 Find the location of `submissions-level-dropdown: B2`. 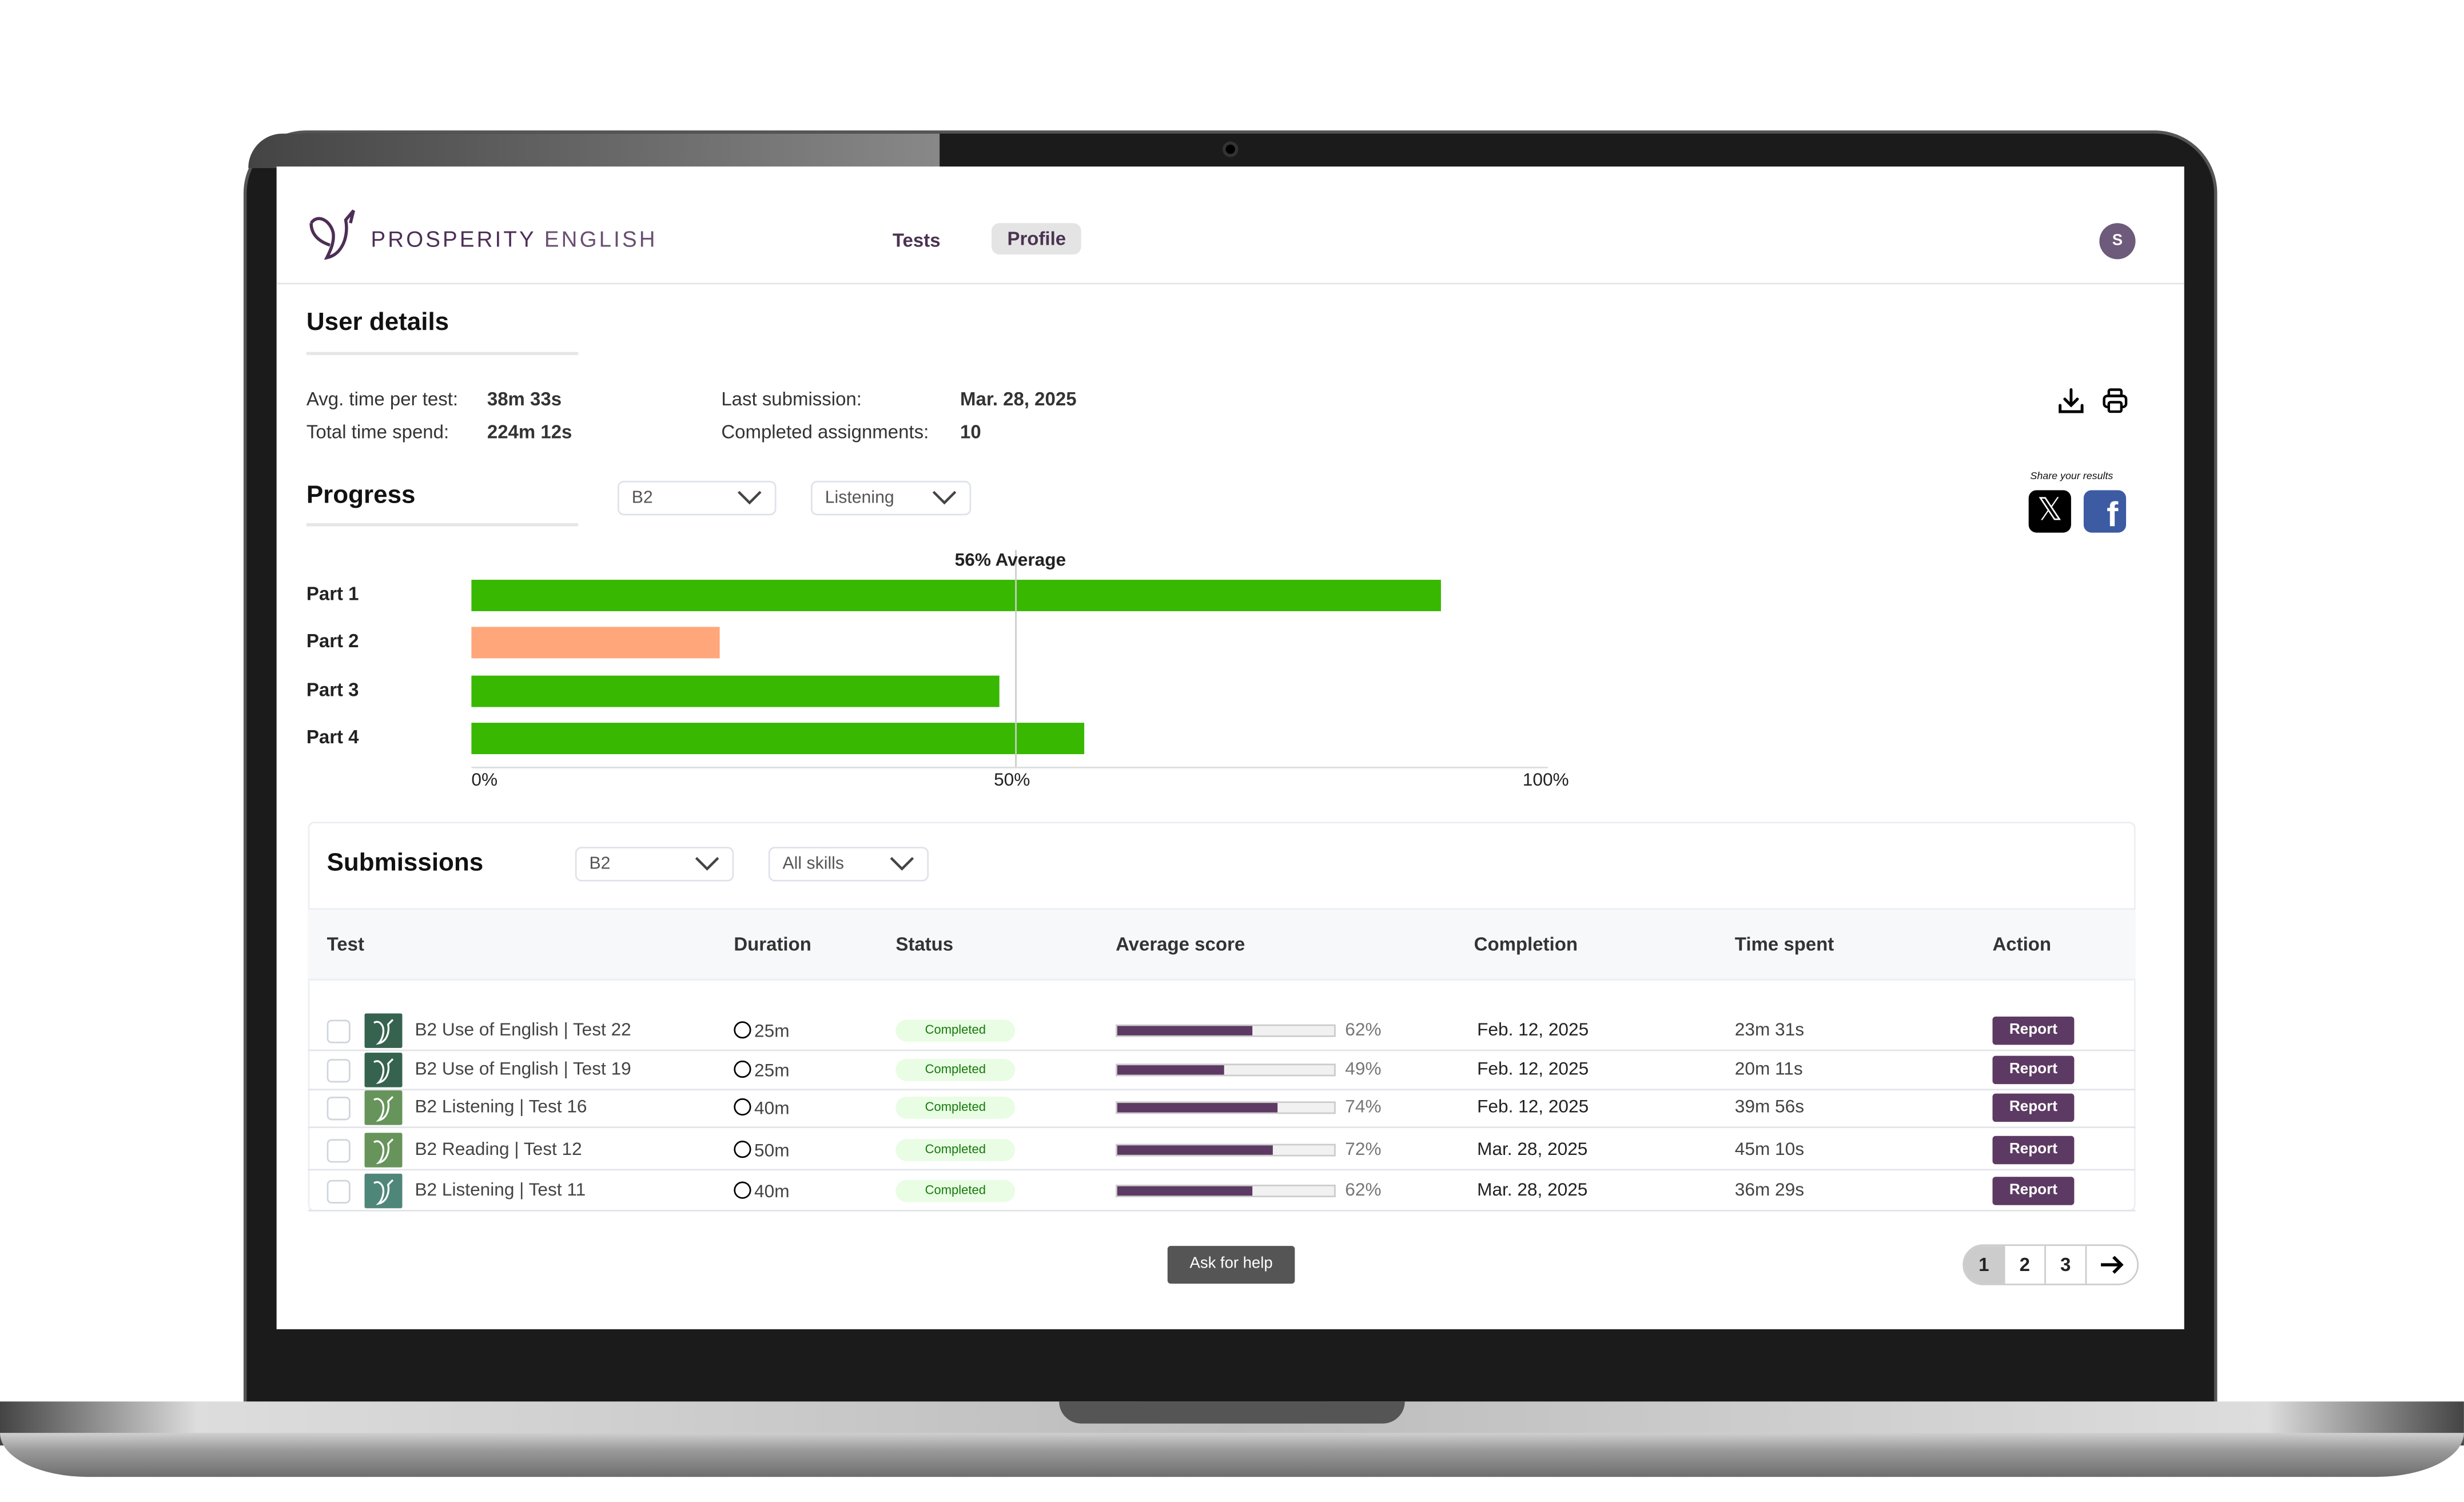

submissions-level-dropdown: B2 is located at coordinates (654, 864).